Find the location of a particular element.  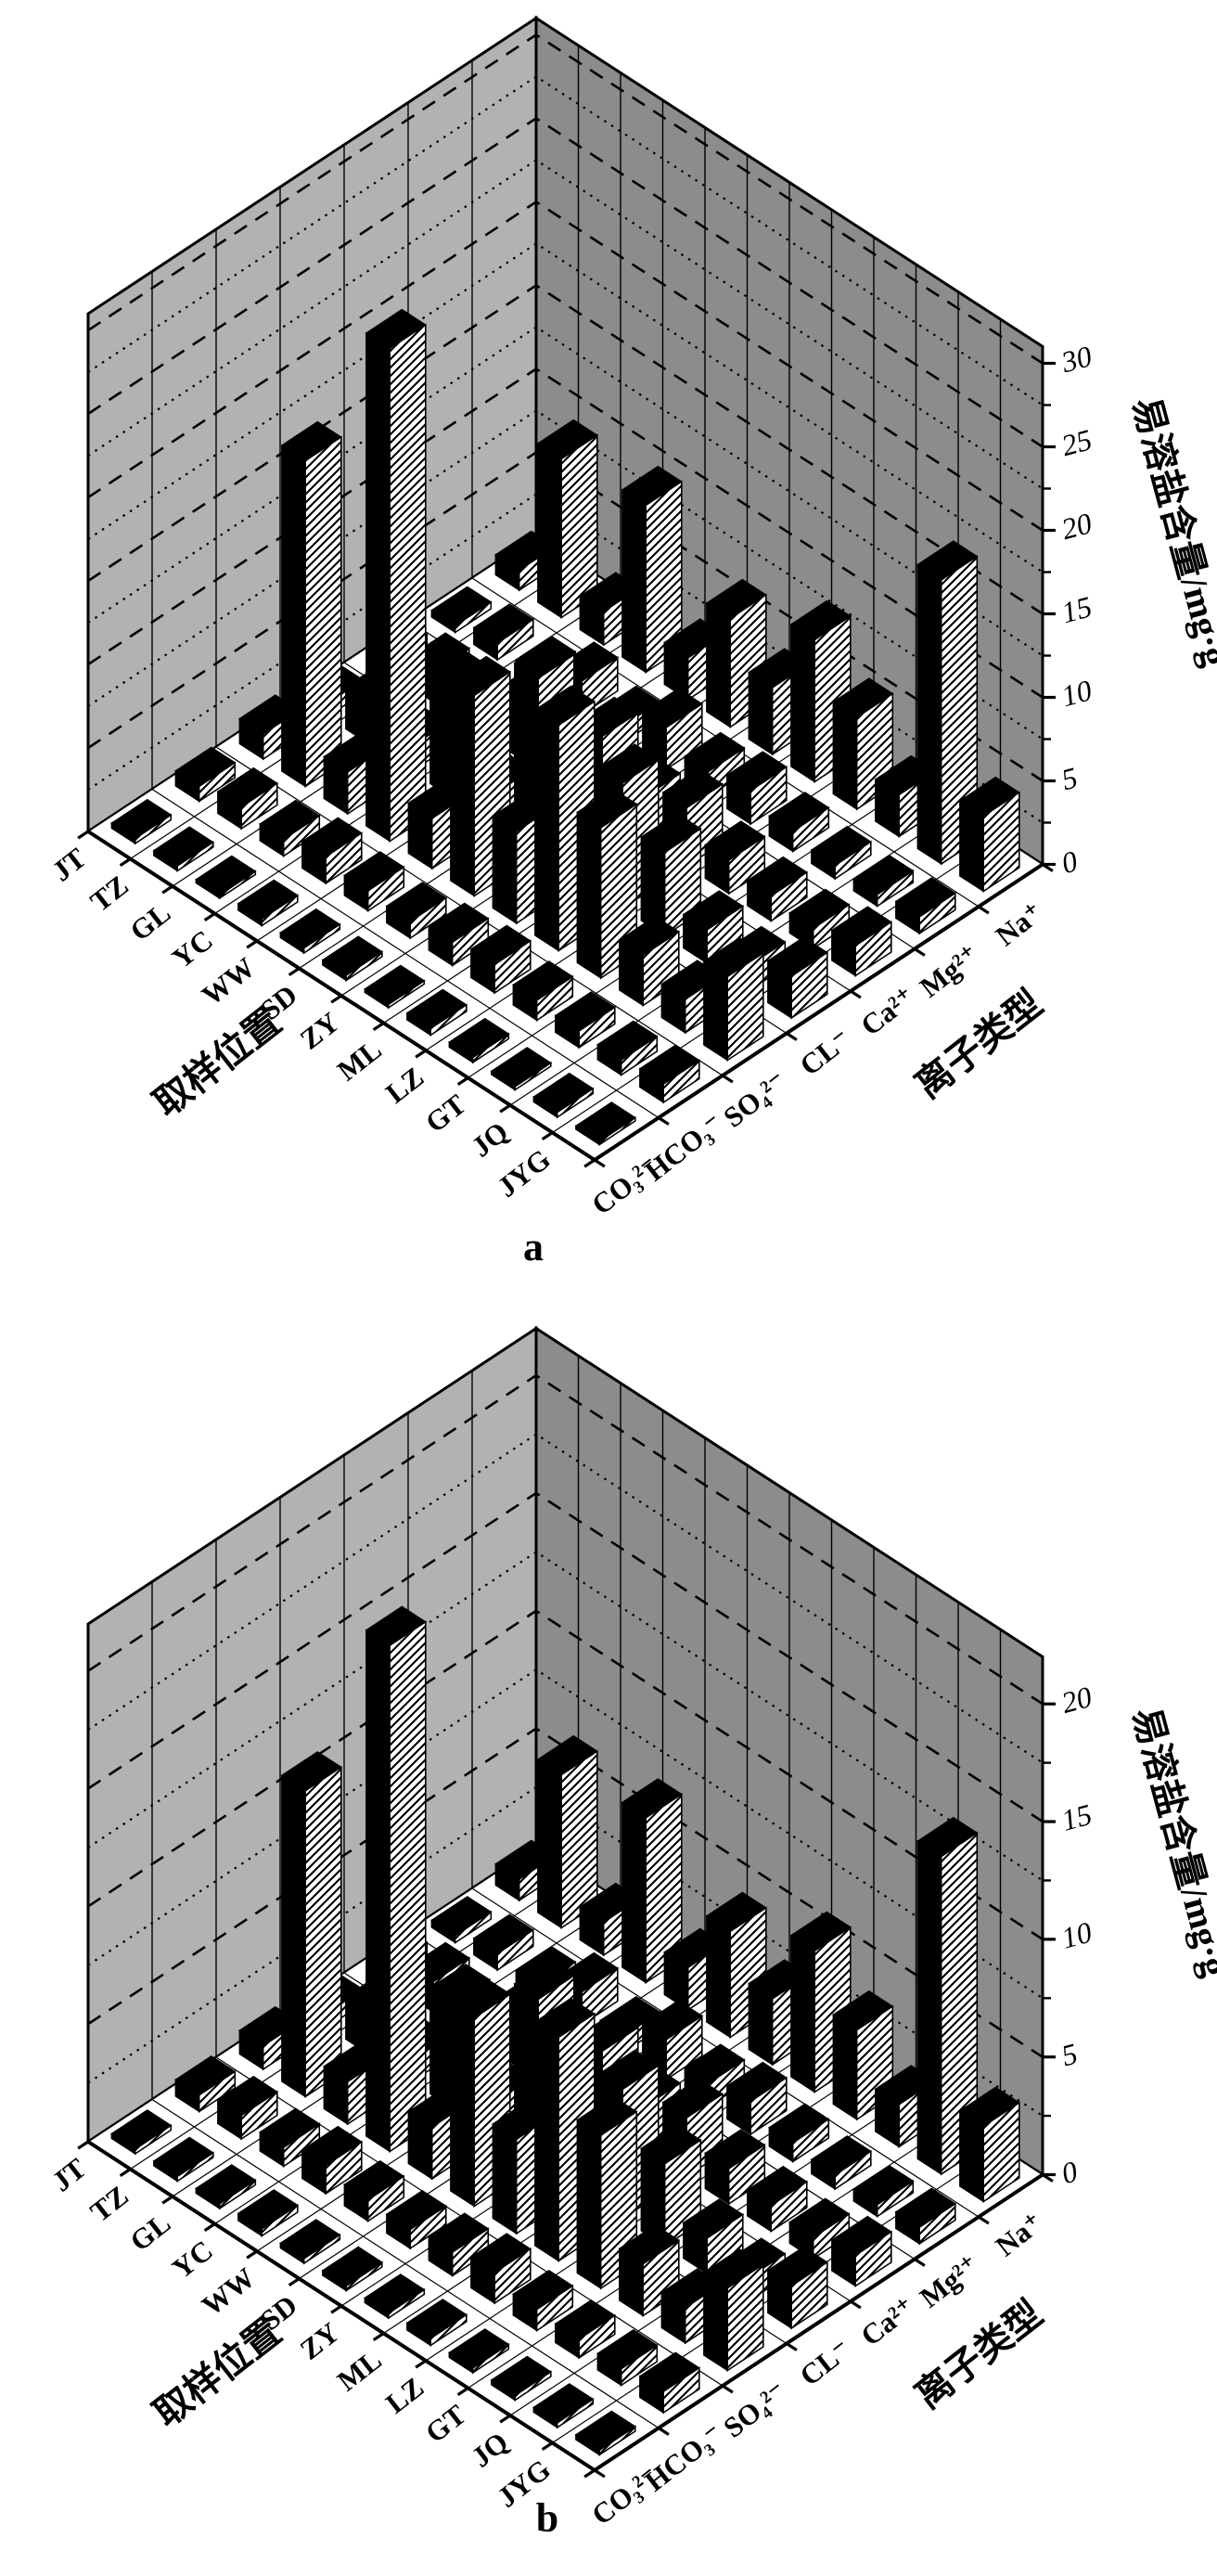

x-tick-label-GT: GT is located at coordinates (445, 2423).